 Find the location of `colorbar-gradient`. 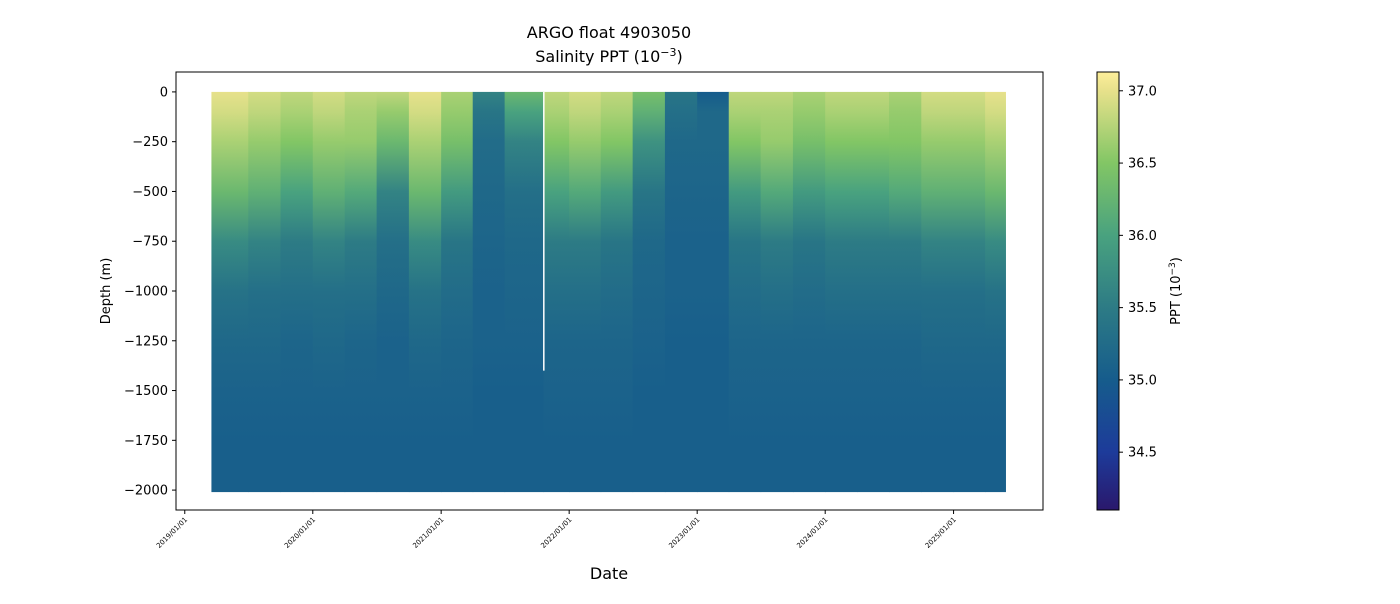

colorbar-gradient is located at coordinates (1108, 291).